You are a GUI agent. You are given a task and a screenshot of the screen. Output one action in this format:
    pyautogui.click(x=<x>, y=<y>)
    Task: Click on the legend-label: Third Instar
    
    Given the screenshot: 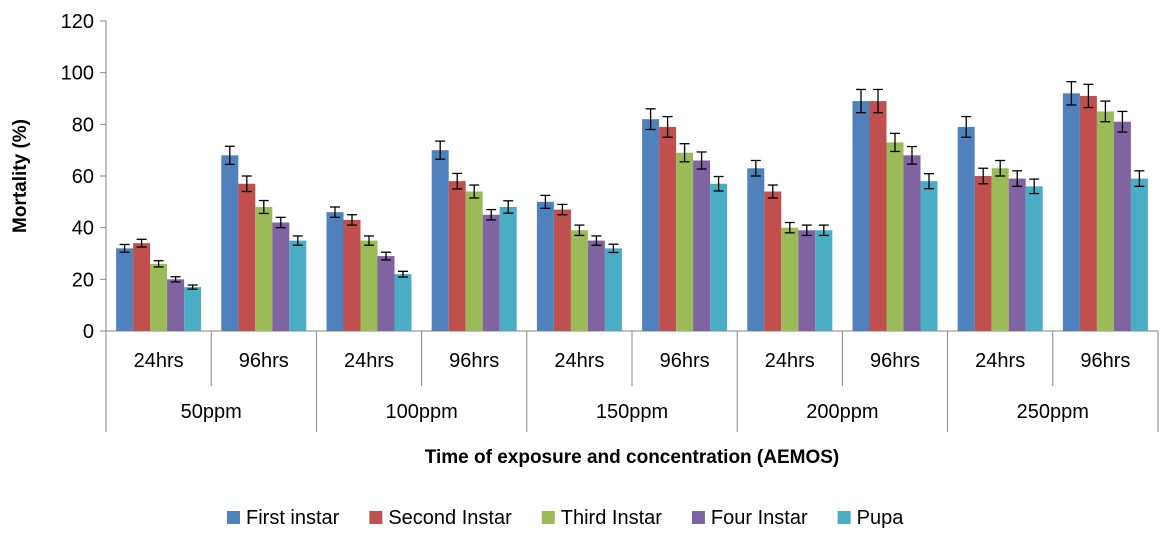 What is the action you would take?
    pyautogui.click(x=611, y=518)
    